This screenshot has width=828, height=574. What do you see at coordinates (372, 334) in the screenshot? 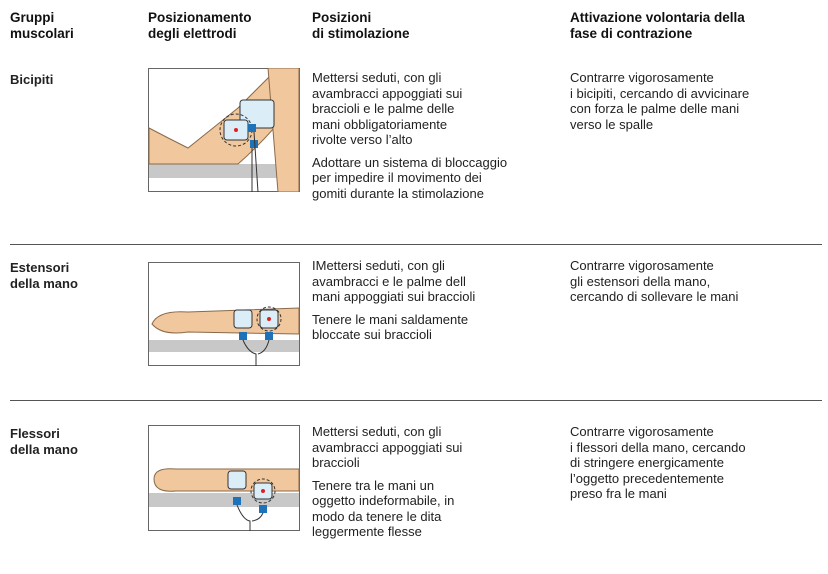
I see `position-line: bloccate sui braccioli` at bounding box center [372, 334].